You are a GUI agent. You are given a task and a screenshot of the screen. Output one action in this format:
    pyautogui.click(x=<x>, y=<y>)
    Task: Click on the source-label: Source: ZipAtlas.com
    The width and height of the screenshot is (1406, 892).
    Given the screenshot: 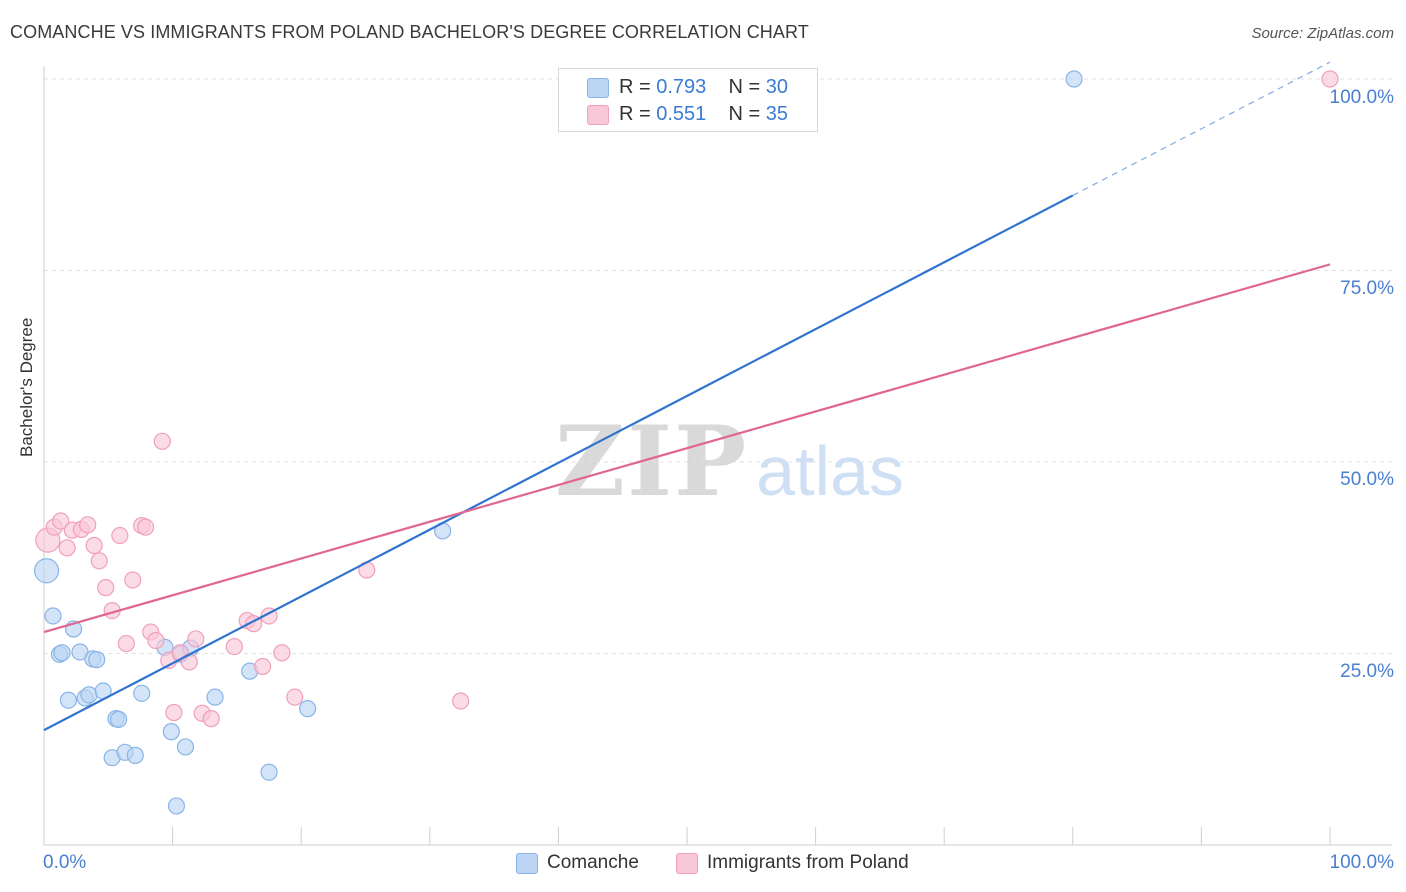 What is the action you would take?
    pyautogui.click(x=1322, y=33)
    